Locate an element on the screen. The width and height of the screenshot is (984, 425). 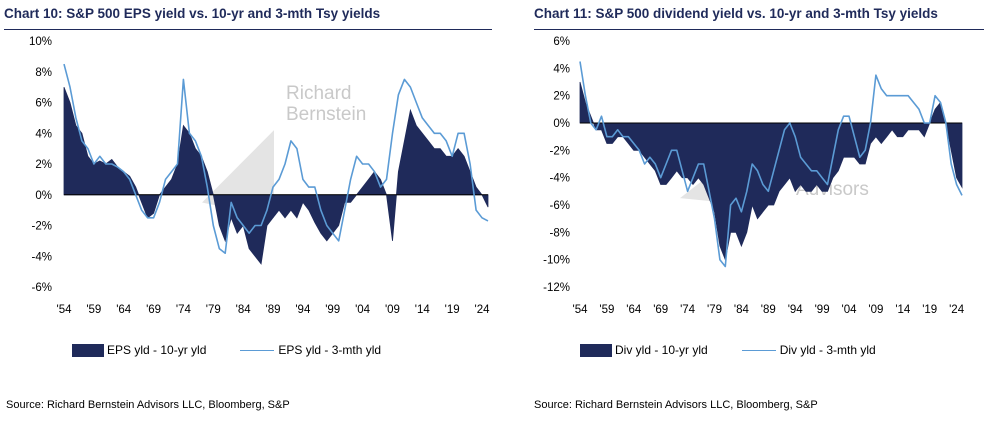
legend-item-line: EPS yld - 3-mth yld is located at coordinates (310, 350).